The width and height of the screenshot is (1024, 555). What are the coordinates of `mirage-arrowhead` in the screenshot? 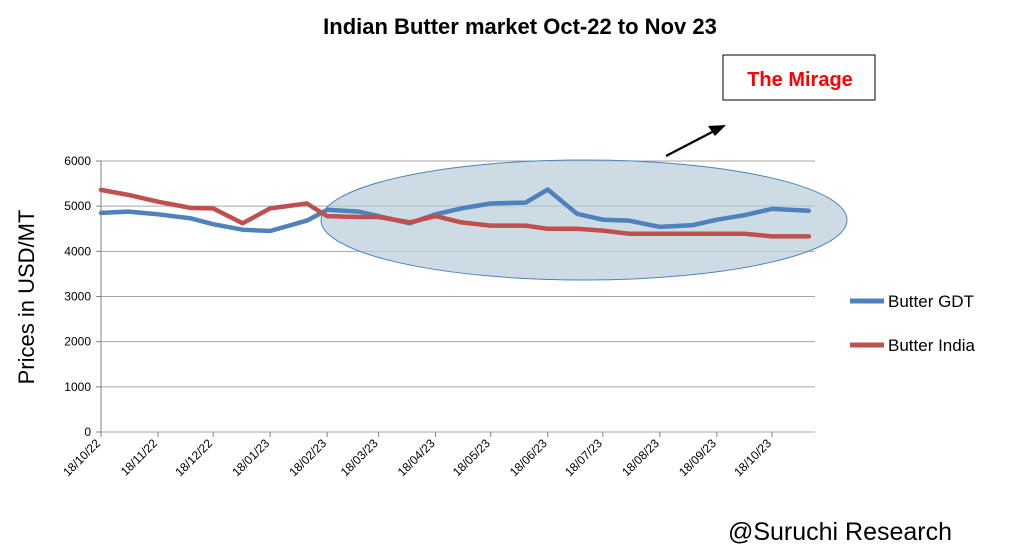 It's located at (717, 130).